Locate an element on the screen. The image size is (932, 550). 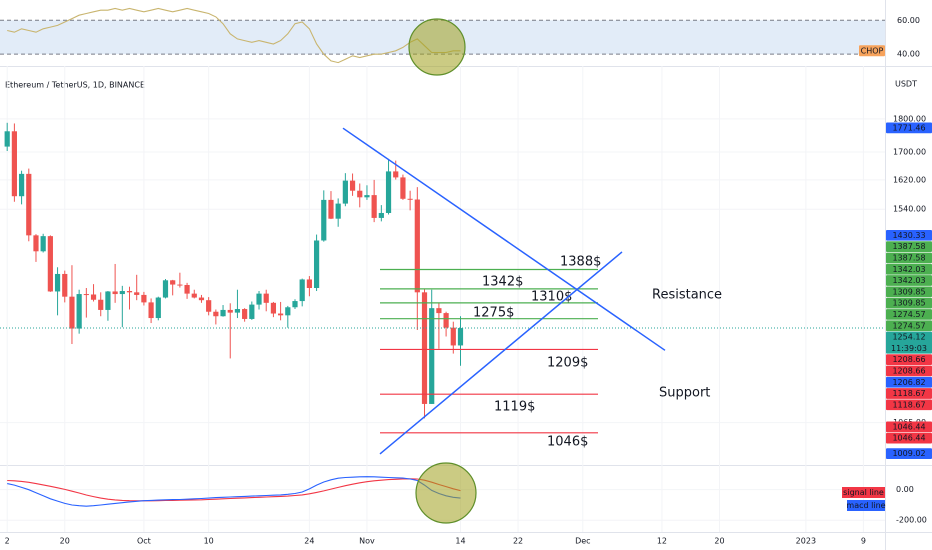
x-tick-label: 20 is located at coordinates (65, 541).